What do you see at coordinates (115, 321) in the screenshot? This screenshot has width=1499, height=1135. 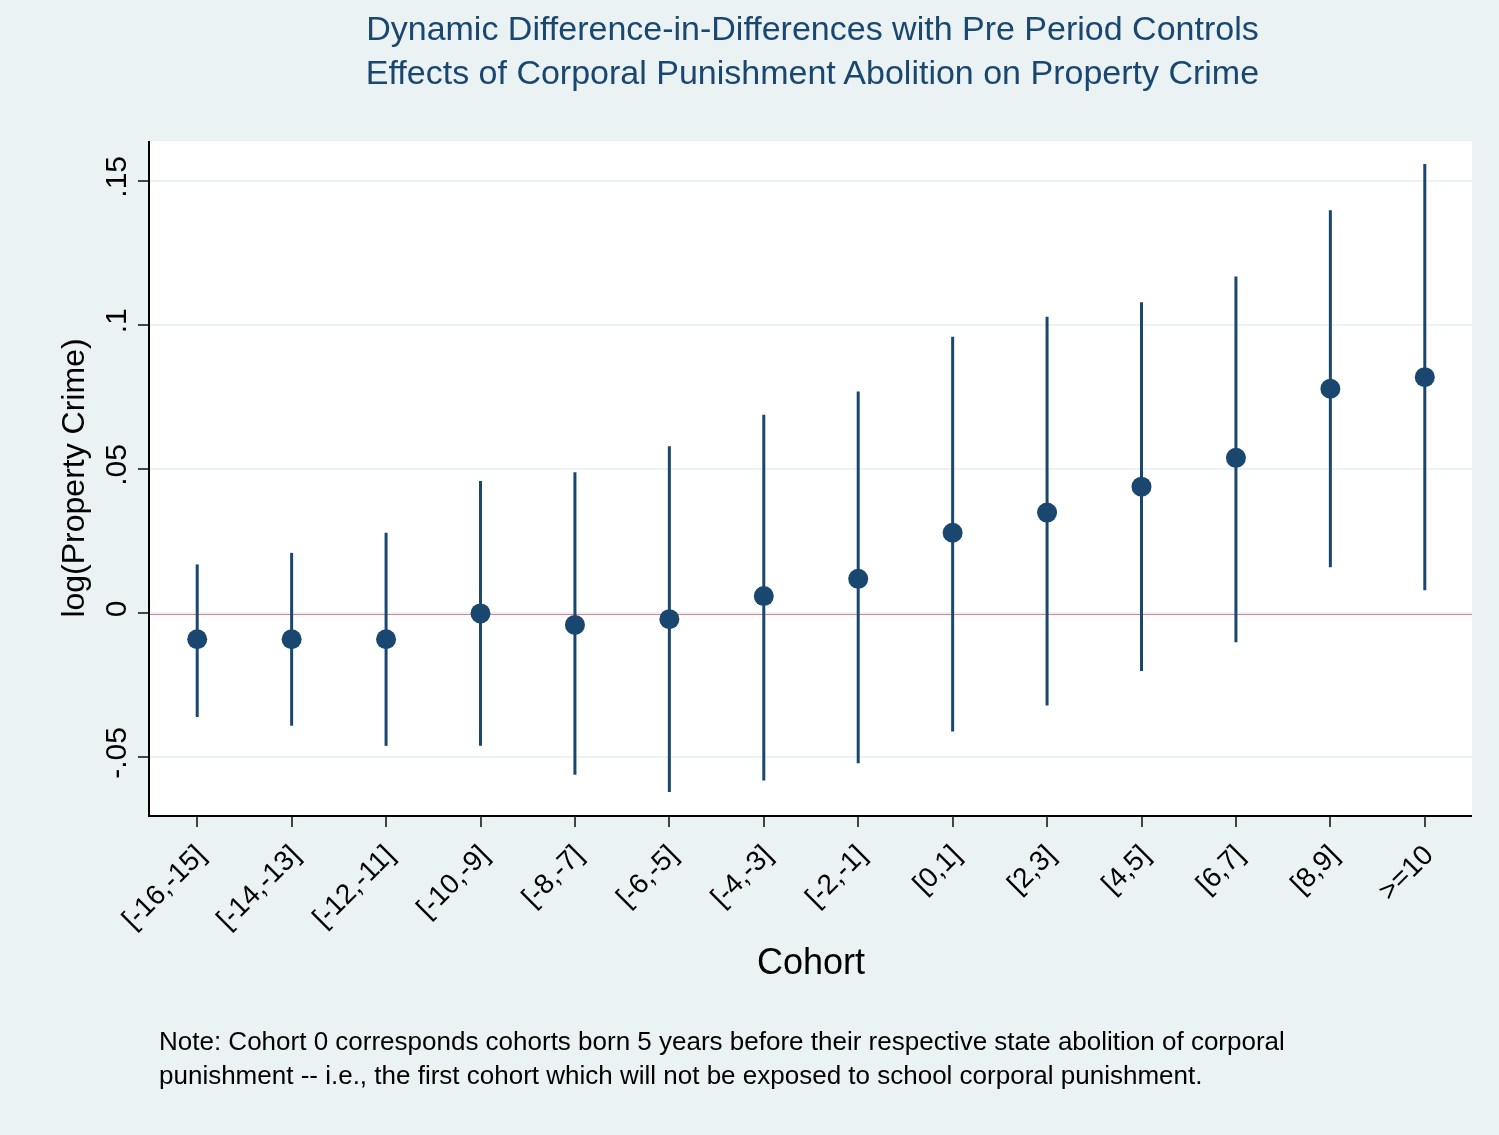 I see `y-tick-label: .1` at bounding box center [115, 321].